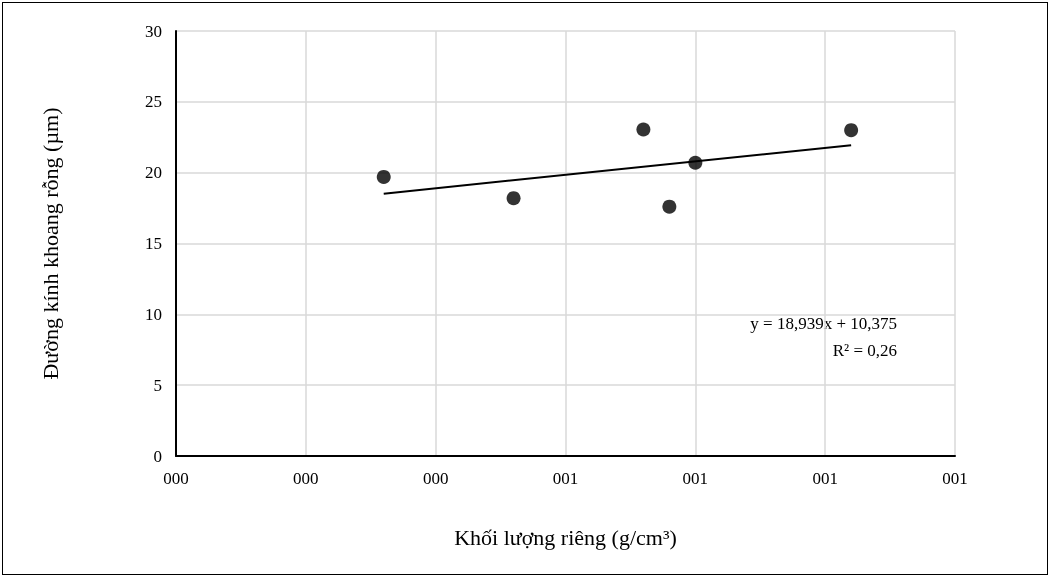 Image resolution: width=1052 pixels, height=579 pixels. I want to click on y-tick-label: 25, so click(153, 102).